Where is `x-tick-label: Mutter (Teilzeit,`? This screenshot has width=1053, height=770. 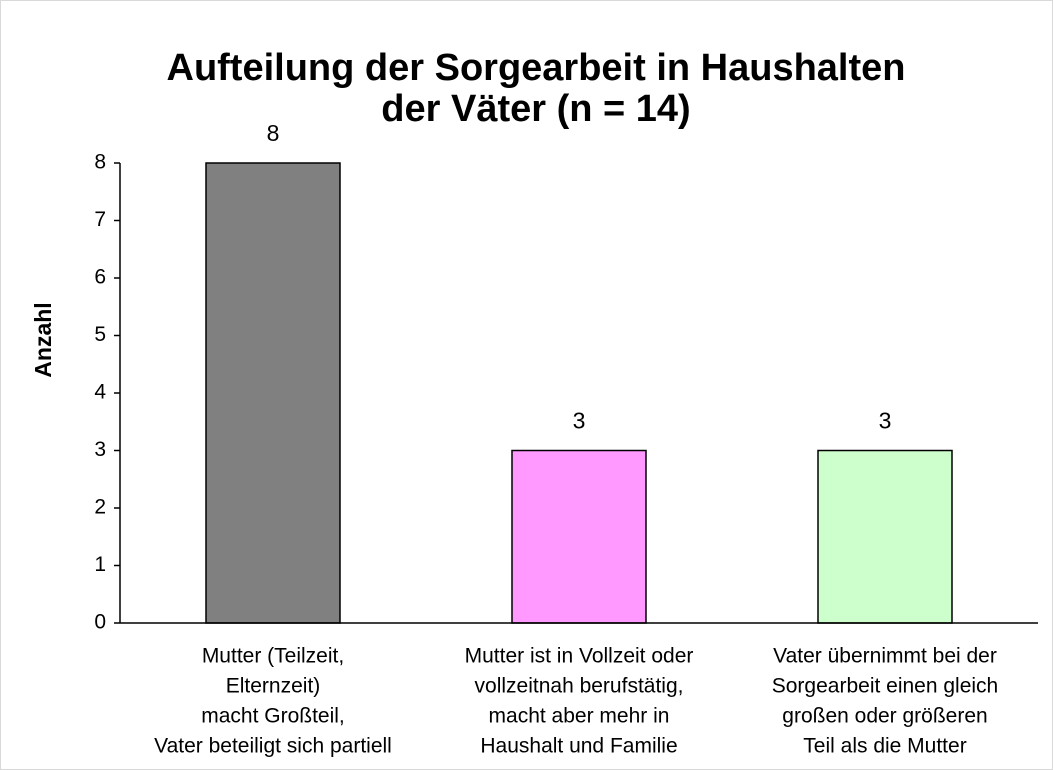 x-tick-label: Mutter (Teilzeit, is located at coordinates (273, 656).